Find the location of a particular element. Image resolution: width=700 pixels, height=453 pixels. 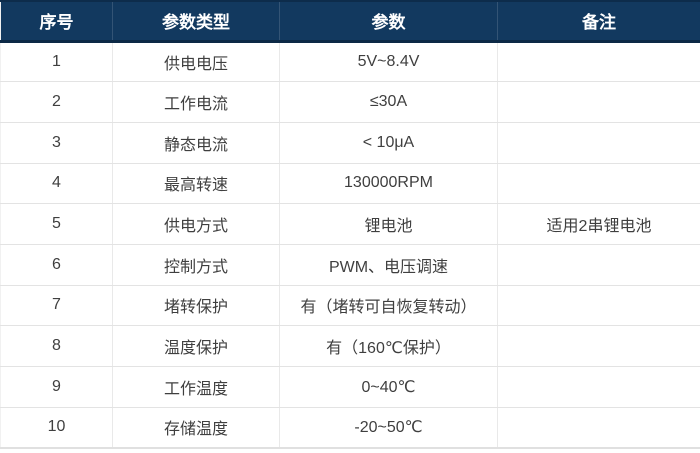

table-row: 2 工作电流 ≤30A is located at coordinates (350, 102).